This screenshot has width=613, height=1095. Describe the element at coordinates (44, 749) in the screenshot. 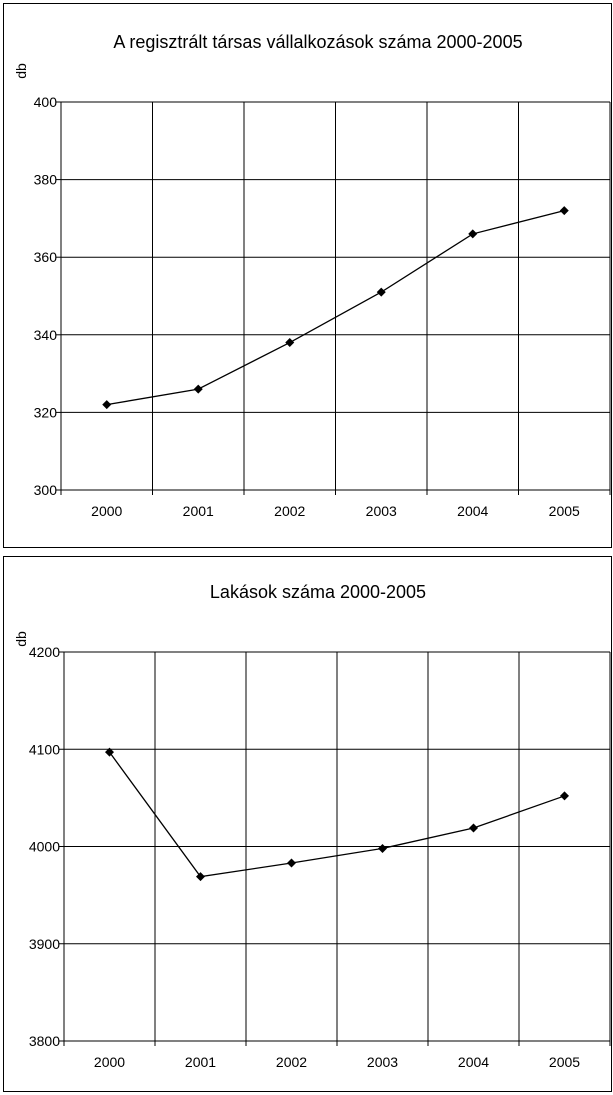

I see `y-tick-label: 4100` at that location.